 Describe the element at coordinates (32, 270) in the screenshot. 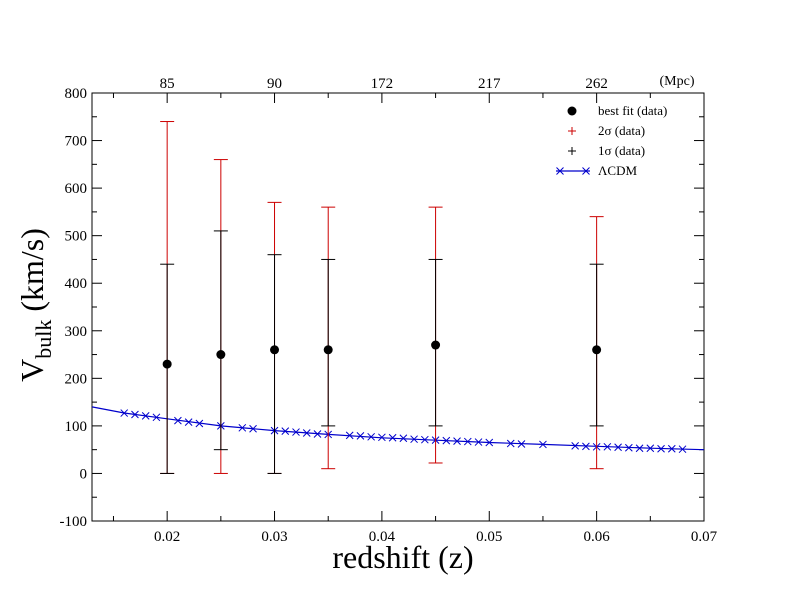

I see `y-axis-label-unit: (km/s)` at that location.